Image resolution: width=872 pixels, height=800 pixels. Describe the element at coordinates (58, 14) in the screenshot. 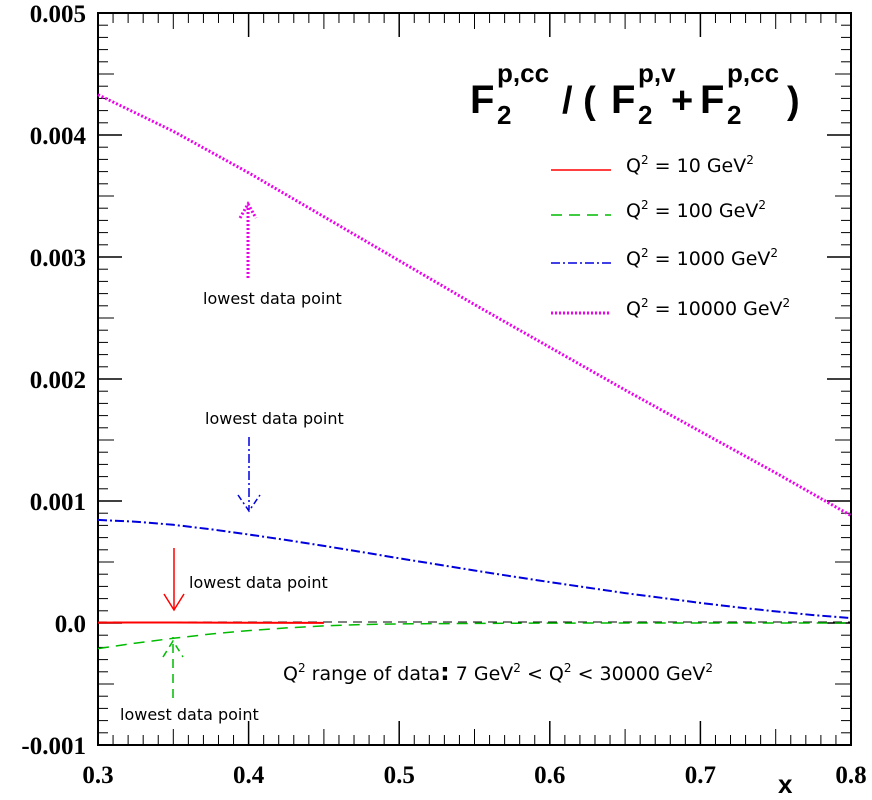

I see `y-tick-label: 0.005` at that location.